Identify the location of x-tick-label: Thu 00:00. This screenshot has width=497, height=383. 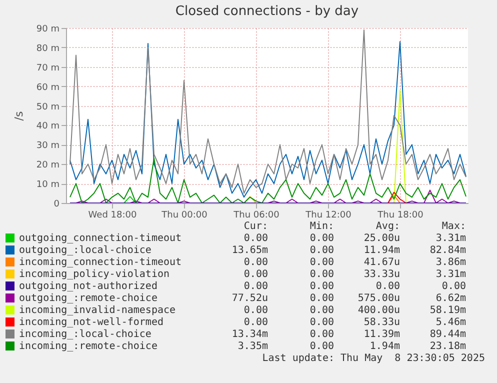
(184, 215).